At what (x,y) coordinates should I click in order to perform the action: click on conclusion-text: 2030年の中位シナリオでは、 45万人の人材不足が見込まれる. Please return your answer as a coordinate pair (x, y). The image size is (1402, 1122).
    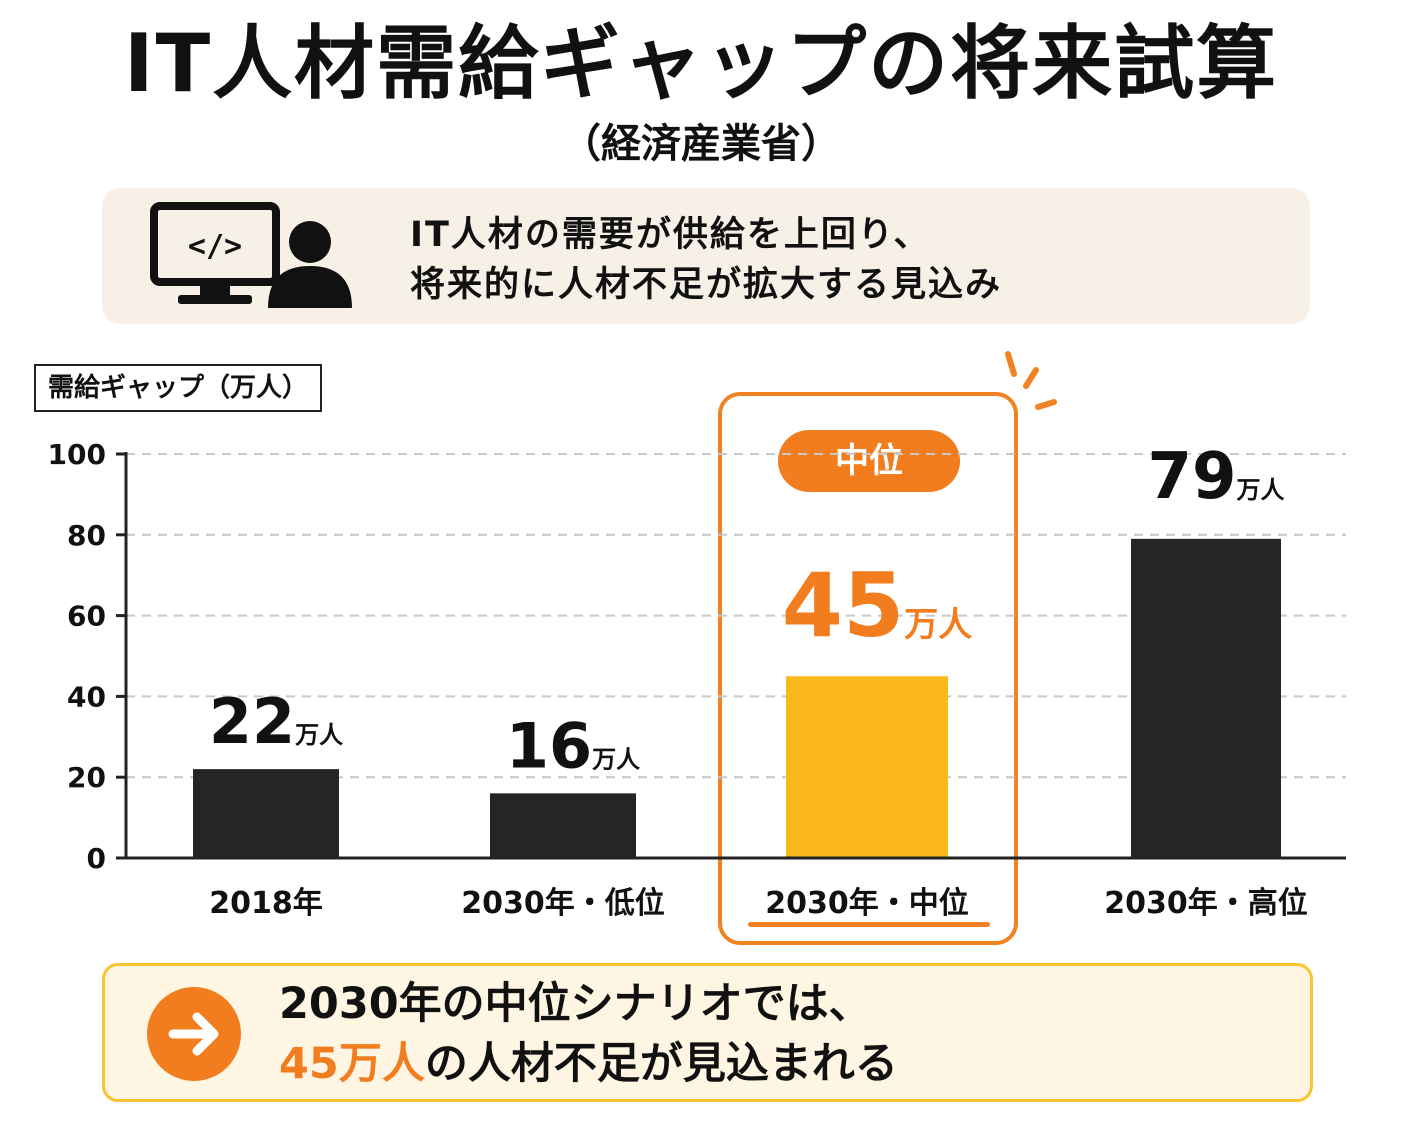
    Looking at the image, I should click on (588, 1034).